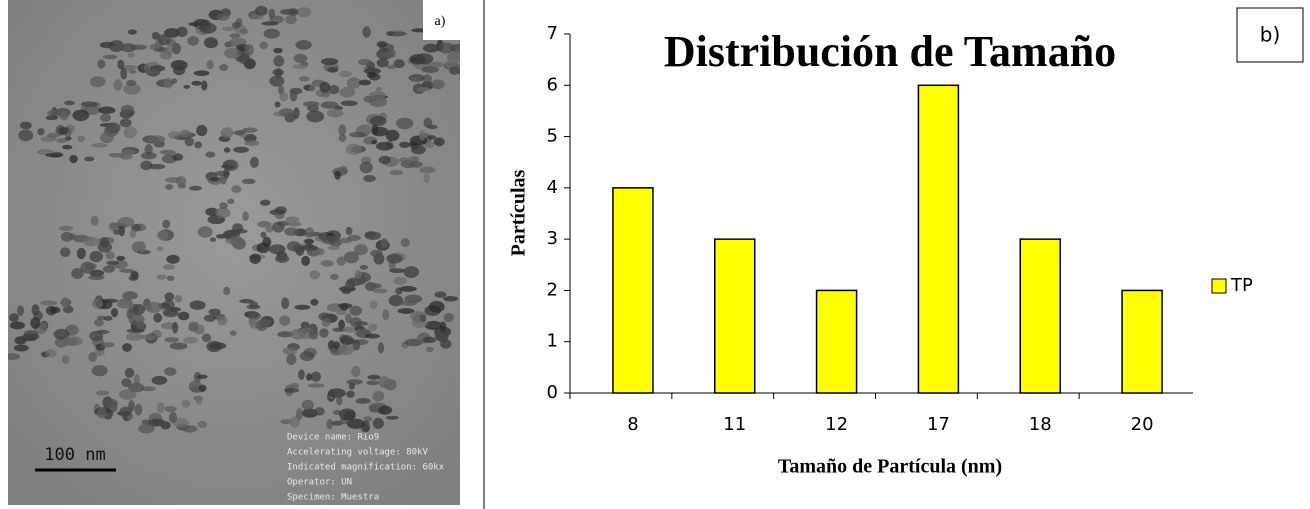  I want to click on x-axis-label: Tamaño de Partícula (nm), so click(890, 467).